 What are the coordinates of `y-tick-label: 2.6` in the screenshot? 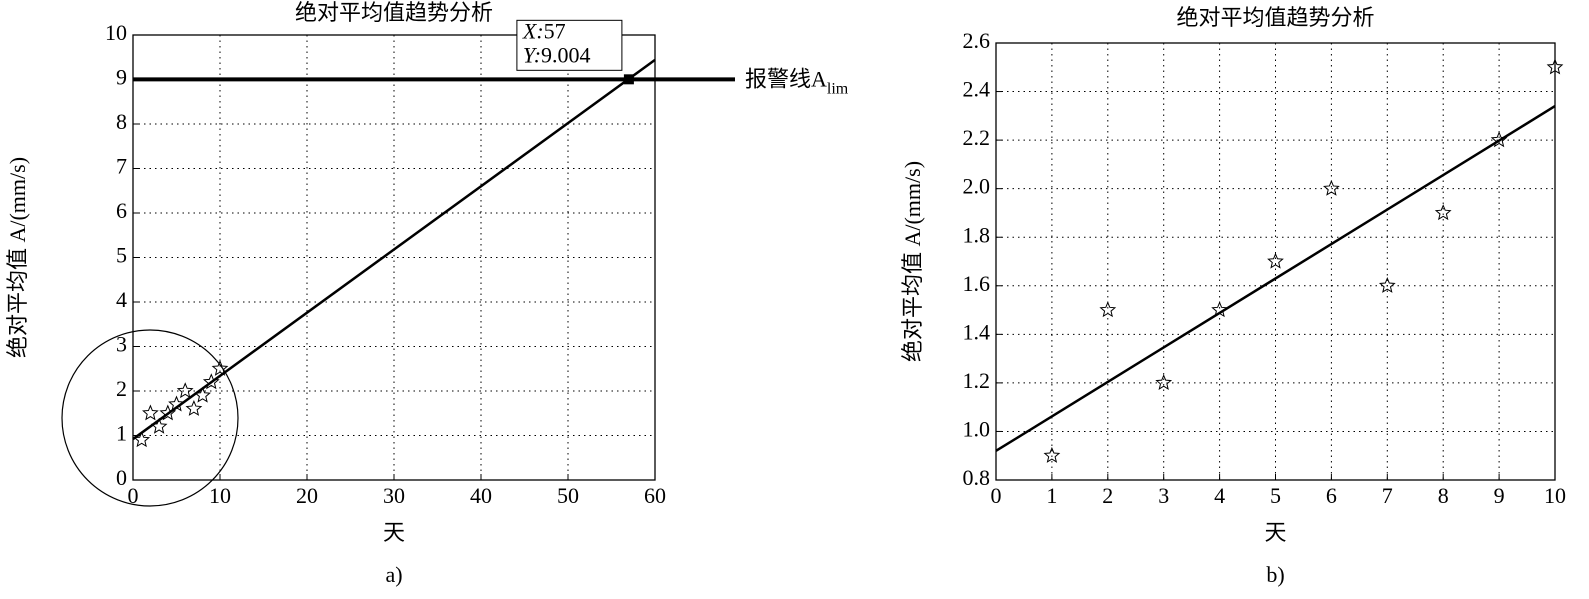 It's located at (977, 40).